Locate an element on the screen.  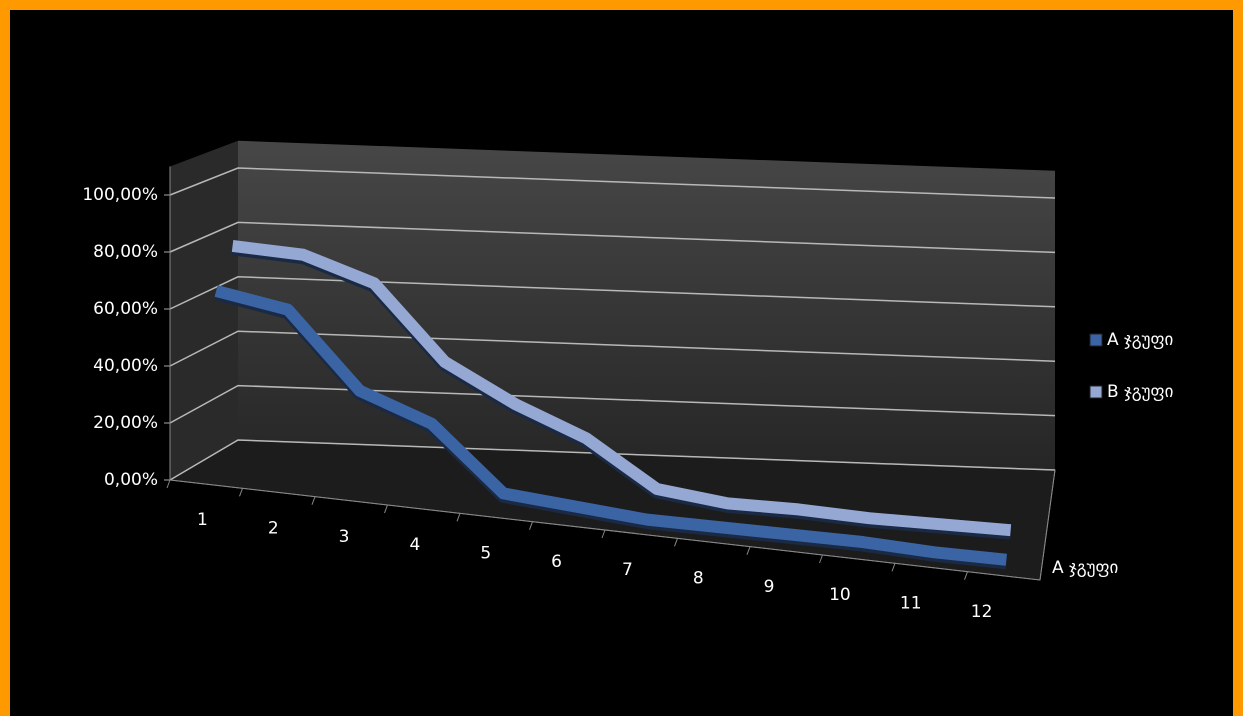
x-tick-label: 5 is located at coordinates (485, 554).